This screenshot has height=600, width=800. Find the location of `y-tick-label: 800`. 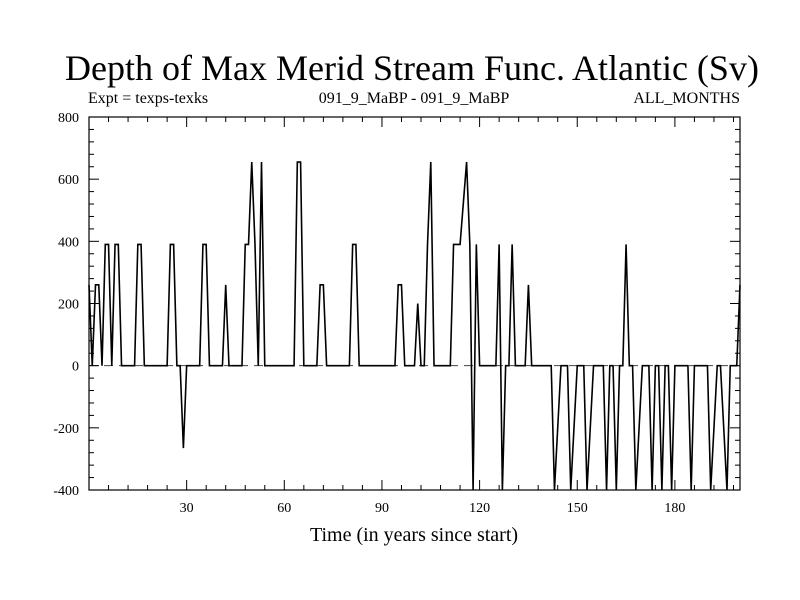

y-tick-label: 800 is located at coordinates (68, 118).